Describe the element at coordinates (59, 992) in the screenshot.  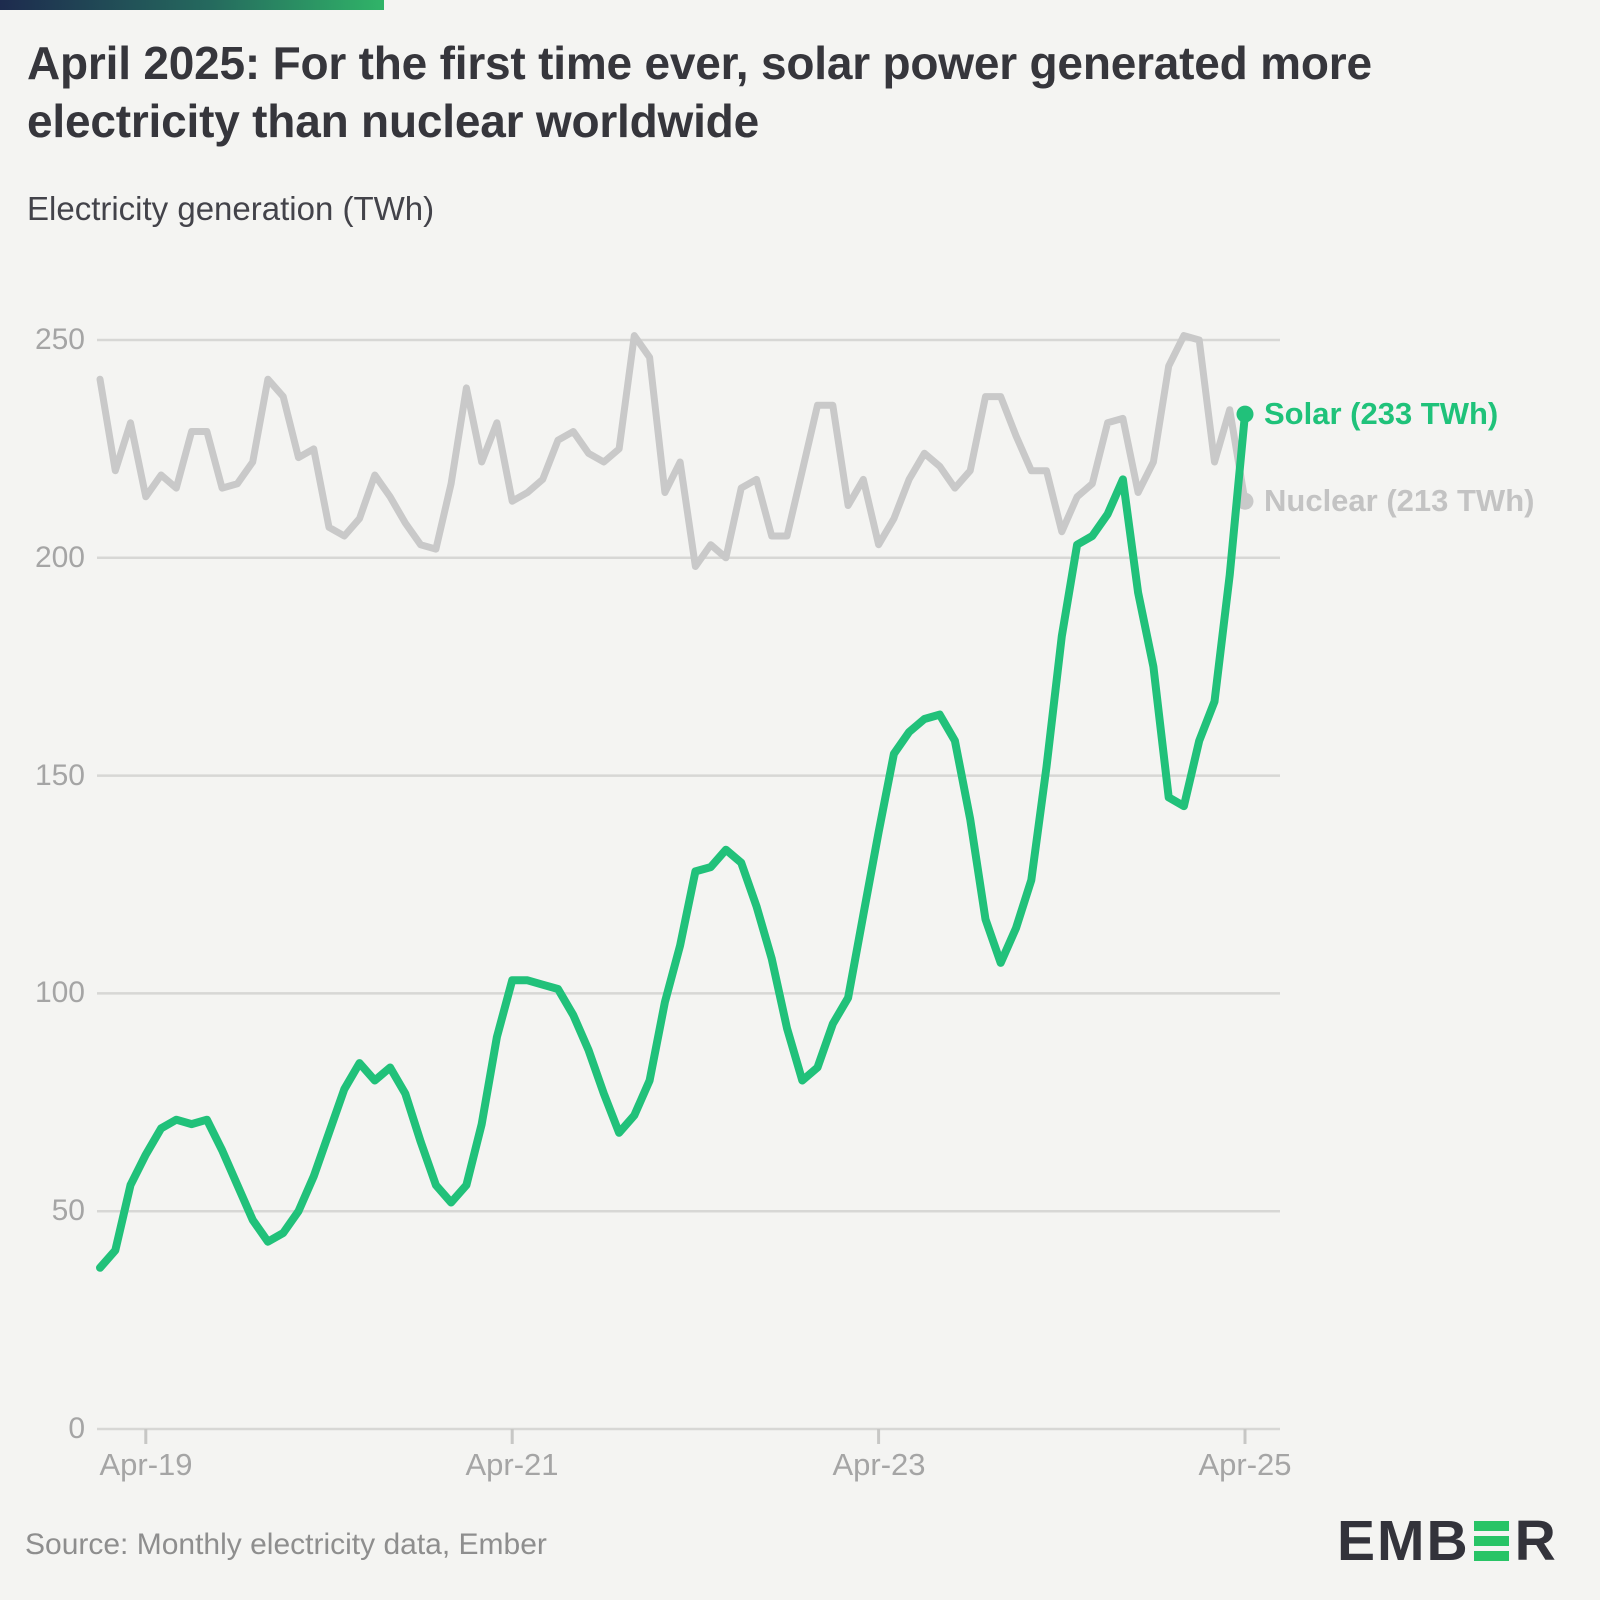
I see `y-axis-label-100: 100` at that location.